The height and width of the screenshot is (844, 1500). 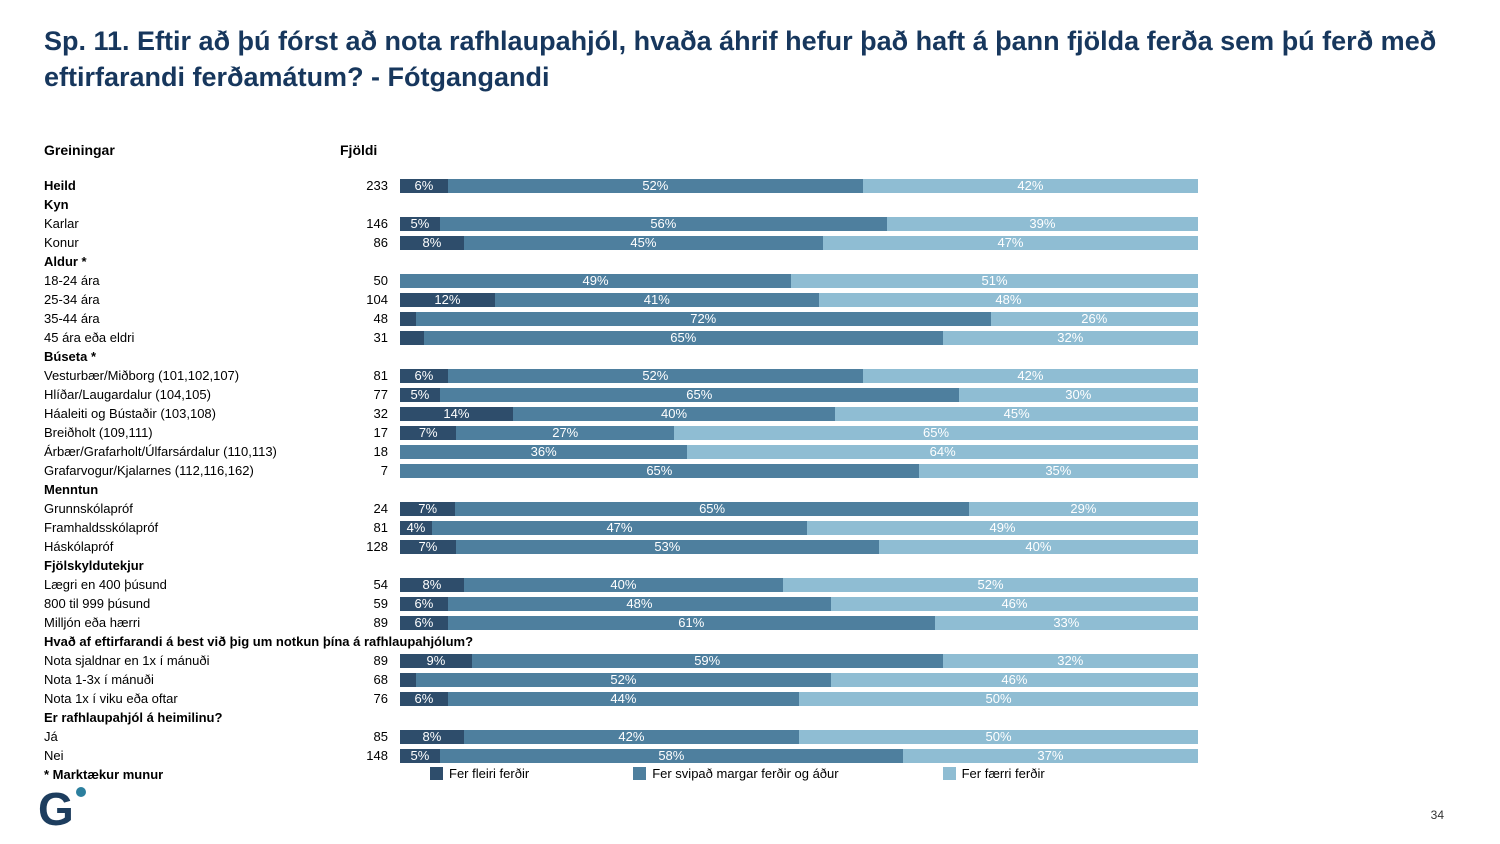 What do you see at coordinates (799, 318) in the screenshot?
I see `stacked-bar: 72% 26%` at bounding box center [799, 318].